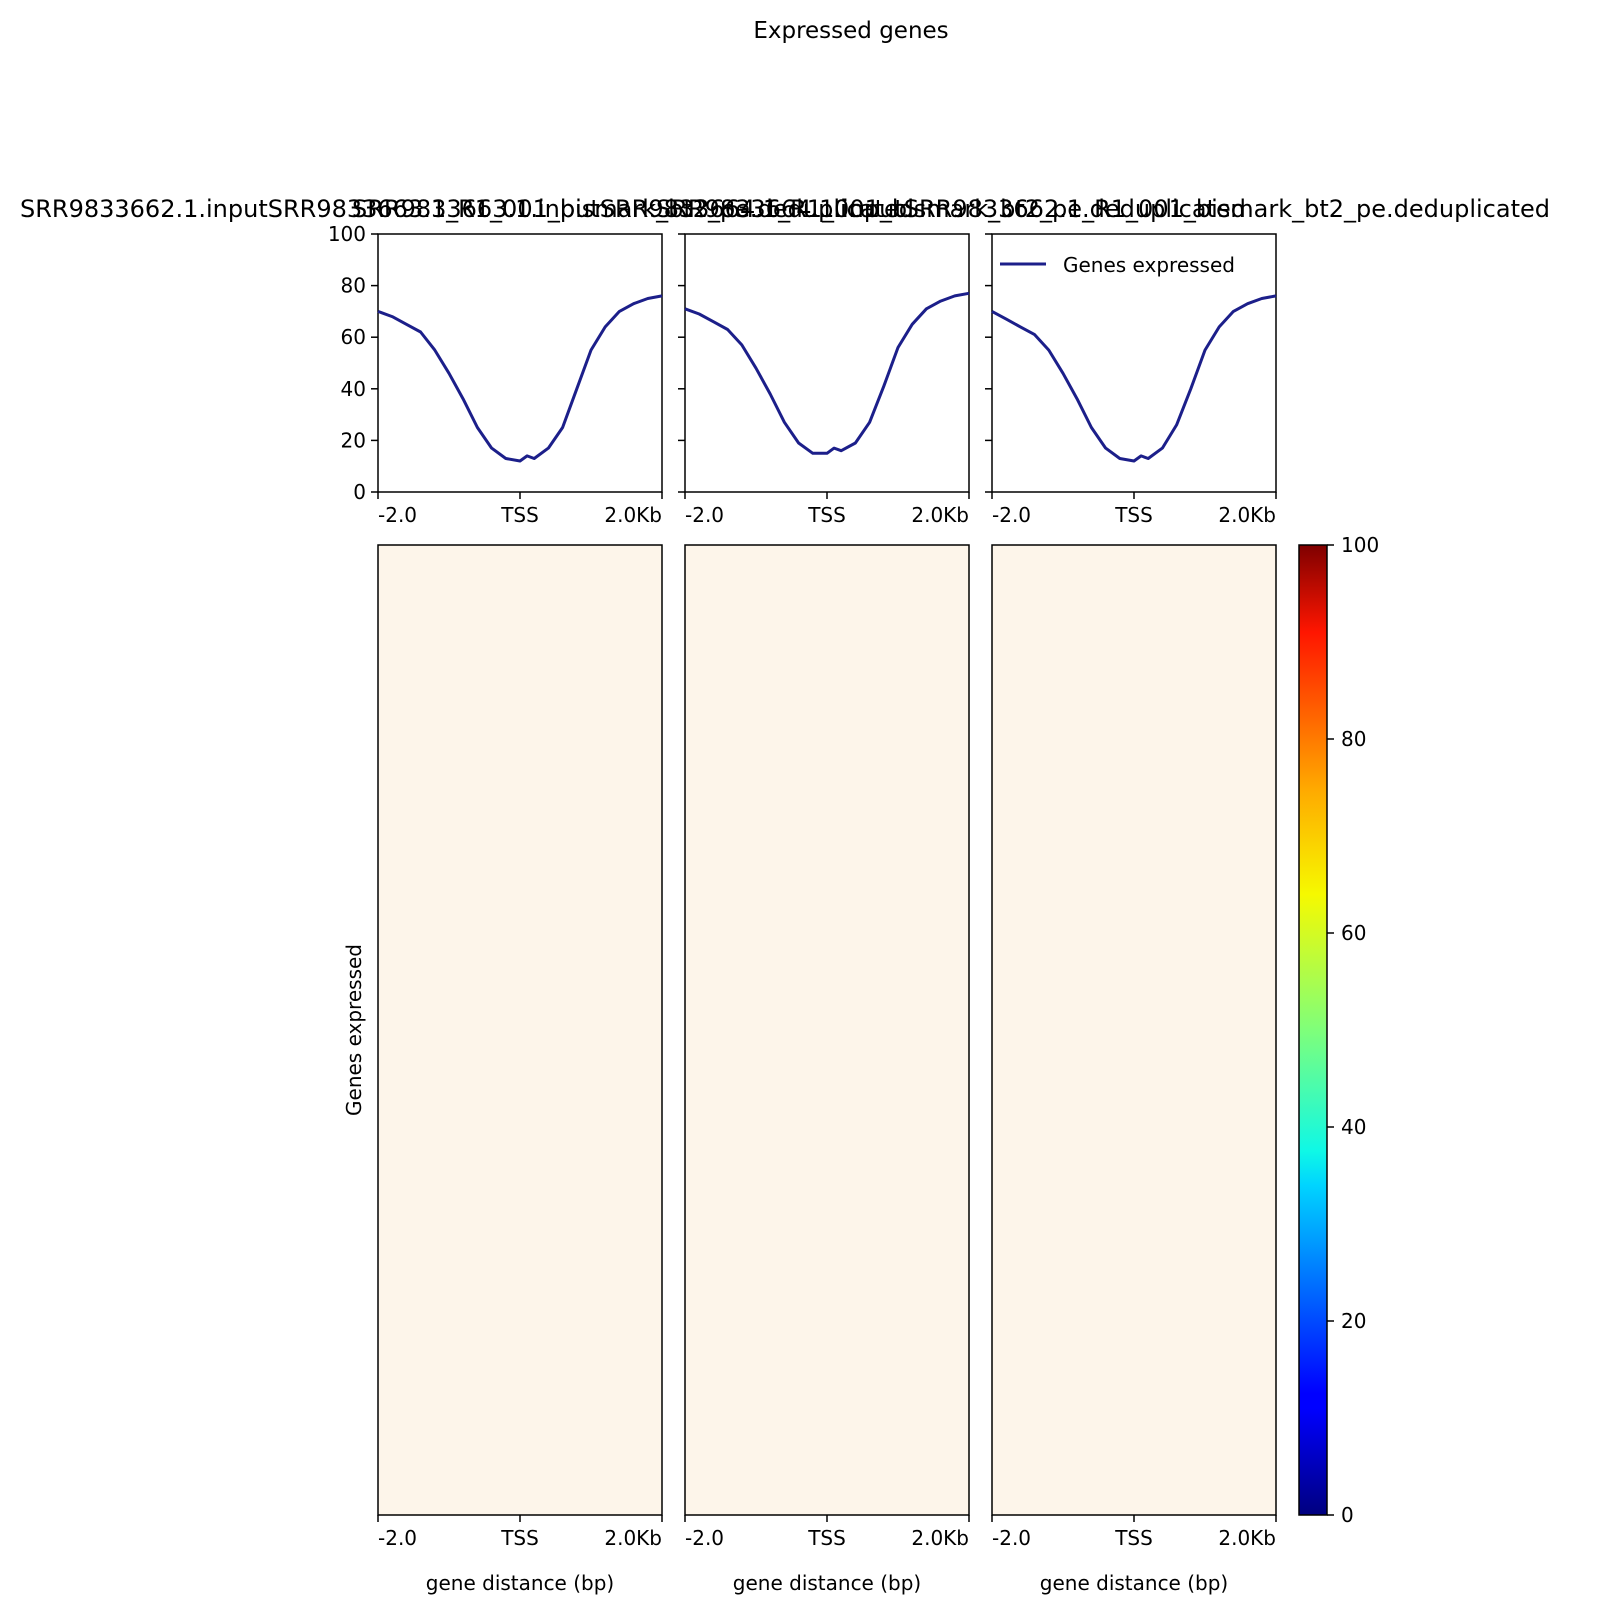 Image resolution: width=1615 pixels, height=1600 pixels. What do you see at coordinates (826, 1538) in the screenshot?
I see `heatmap-2-x-tick-label: TSS` at bounding box center [826, 1538].